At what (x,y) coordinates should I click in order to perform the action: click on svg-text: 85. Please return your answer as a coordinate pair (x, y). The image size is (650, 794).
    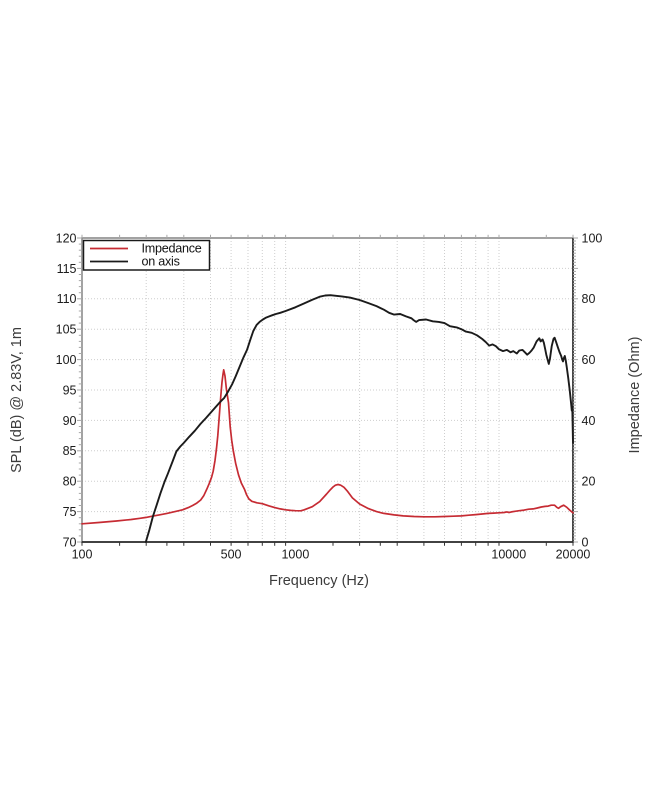
    Looking at the image, I should click on (70, 451).